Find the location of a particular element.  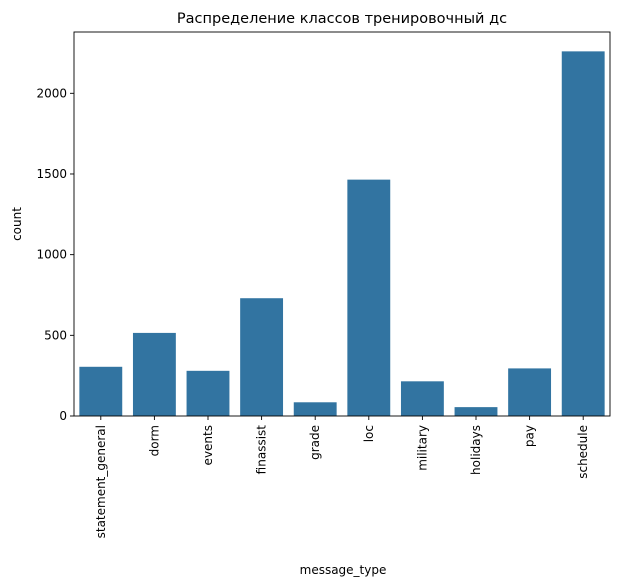

bar-loc is located at coordinates (369, 297).